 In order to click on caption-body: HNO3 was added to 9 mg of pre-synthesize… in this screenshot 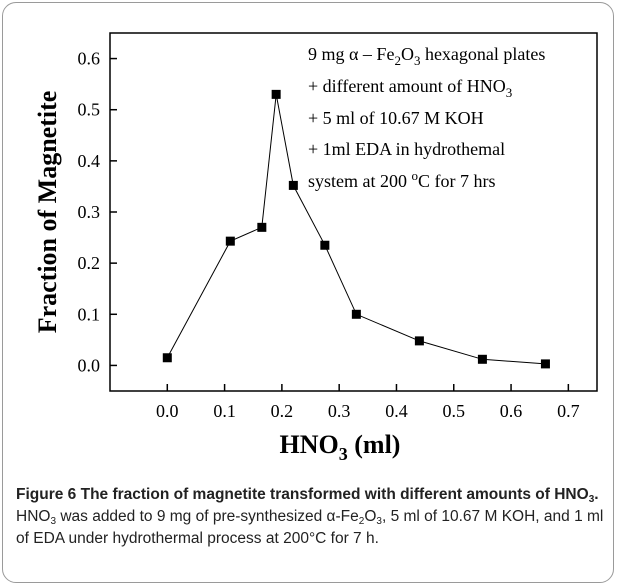, I will do `click(310, 527)`.